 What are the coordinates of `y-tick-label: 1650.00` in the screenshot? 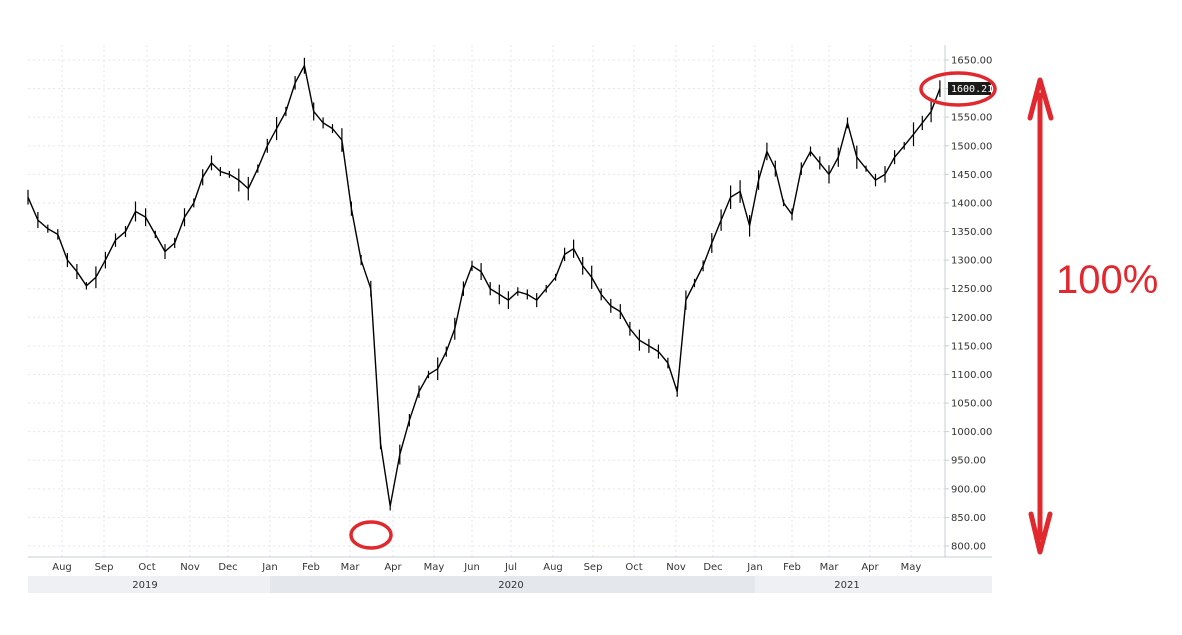 It's located at (971, 61).